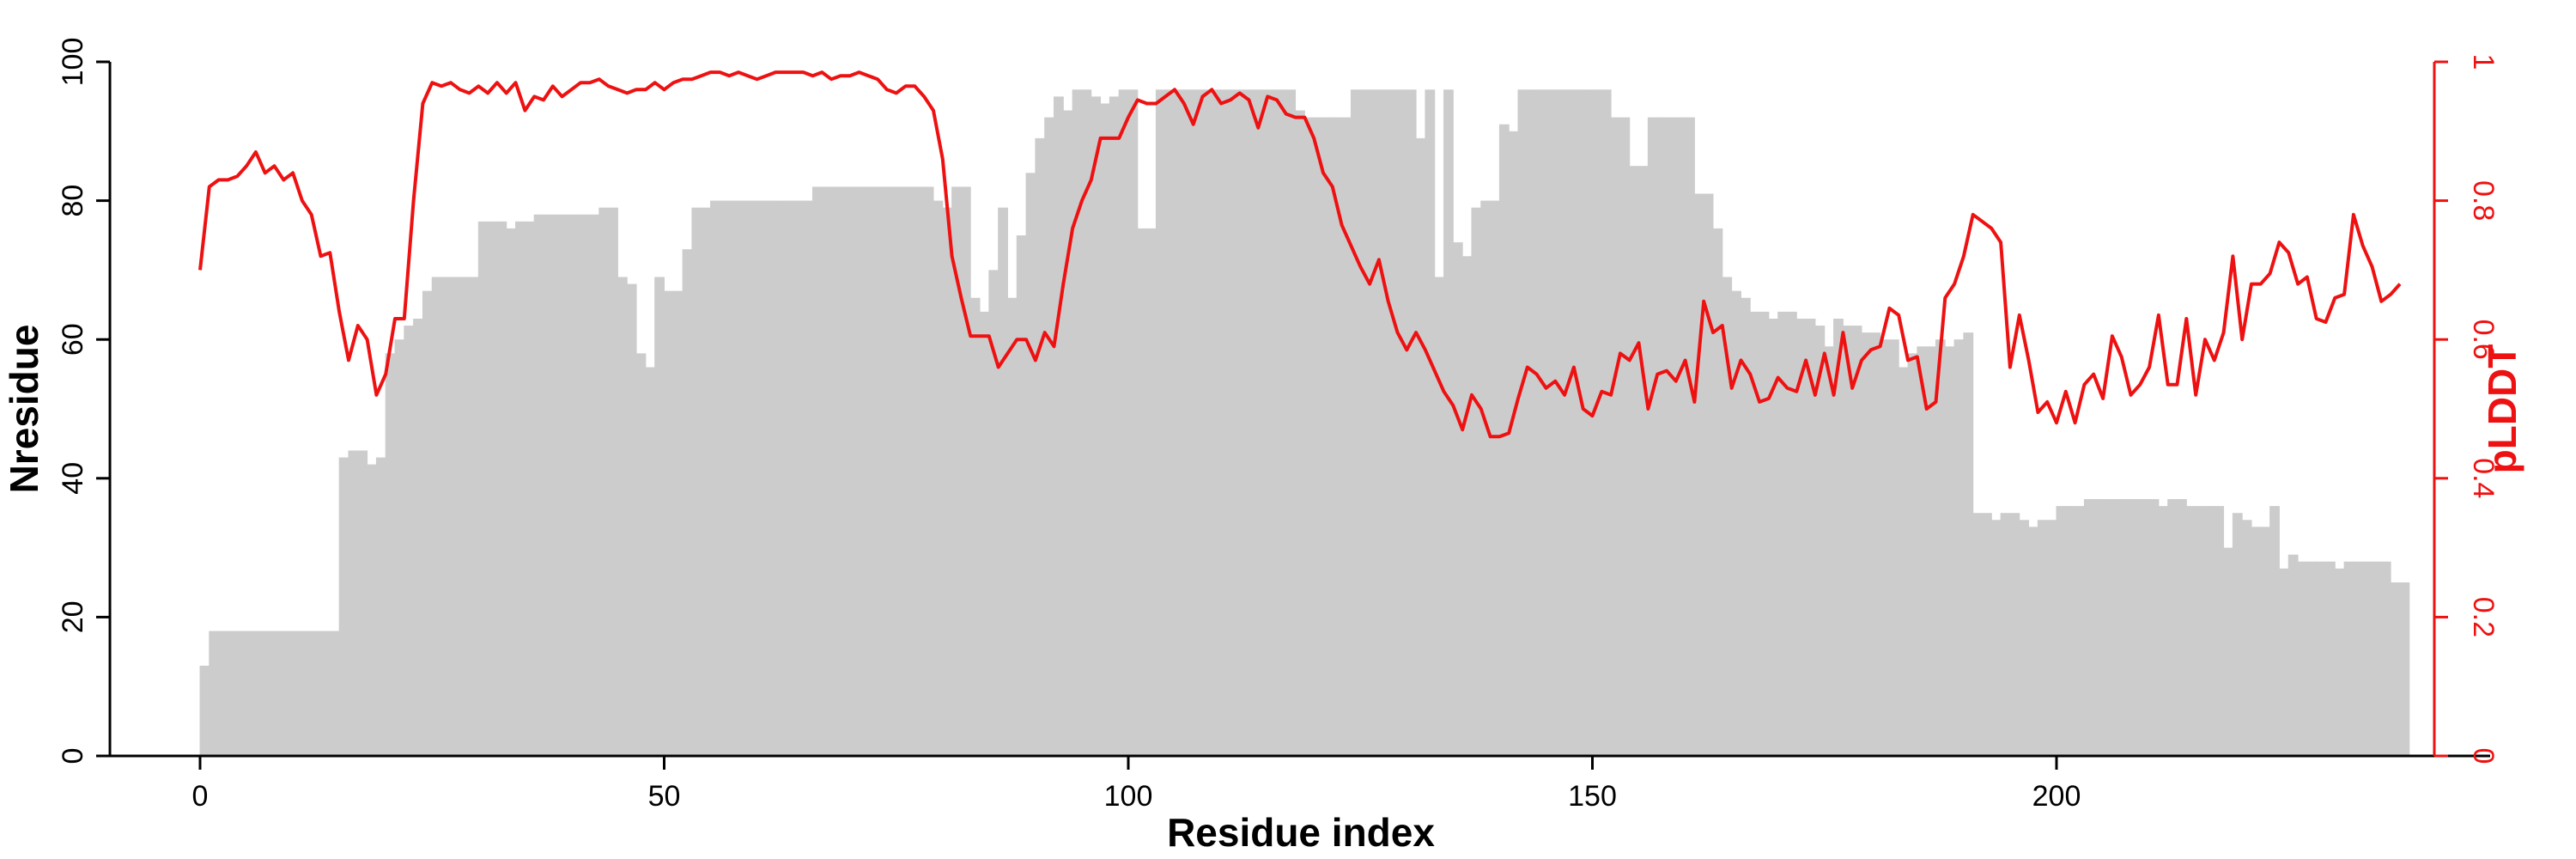  I want to click on x-ticks: 0 50 100 150 200, so click(1136, 784).